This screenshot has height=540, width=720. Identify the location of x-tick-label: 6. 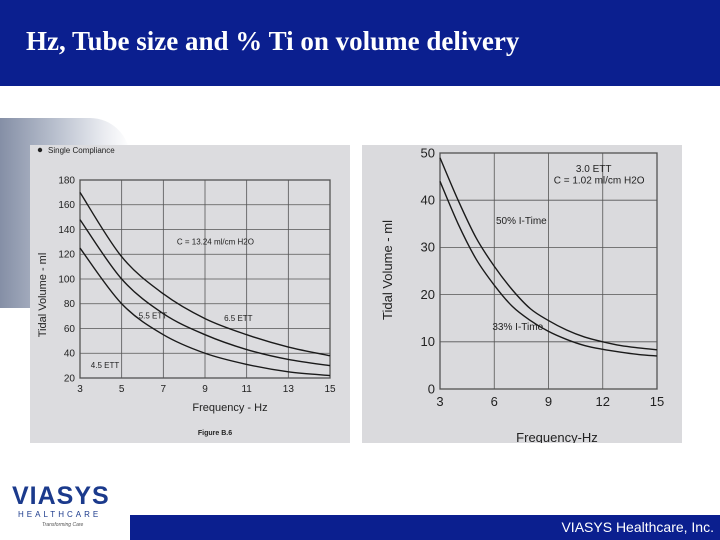
(494, 401).